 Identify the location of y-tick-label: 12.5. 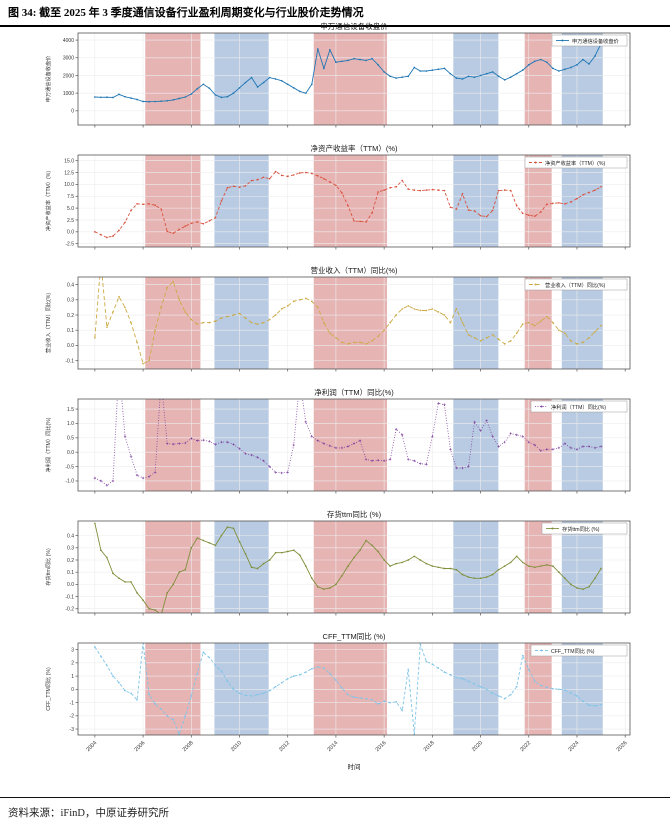
(69, 173).